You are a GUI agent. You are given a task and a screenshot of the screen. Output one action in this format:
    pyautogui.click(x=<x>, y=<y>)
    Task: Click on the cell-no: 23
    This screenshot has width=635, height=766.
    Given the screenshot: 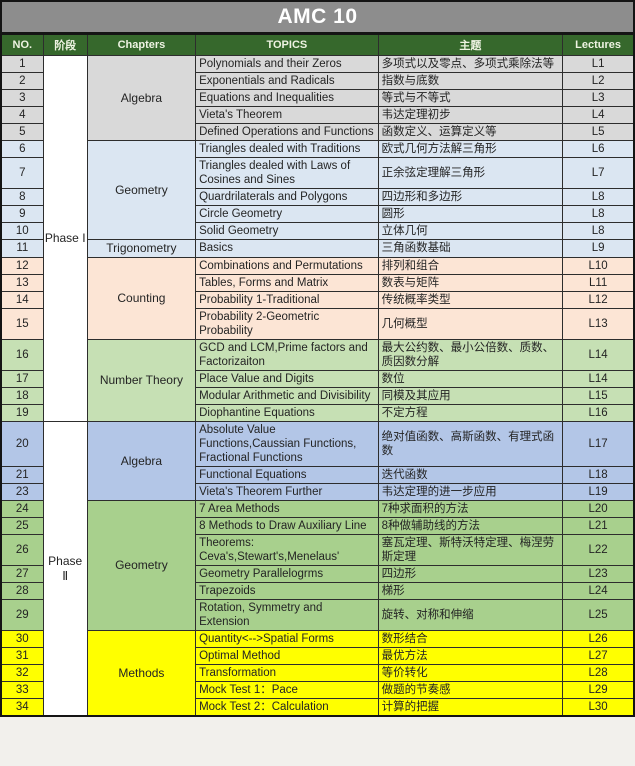 What is the action you would take?
    pyautogui.click(x=22, y=492)
    